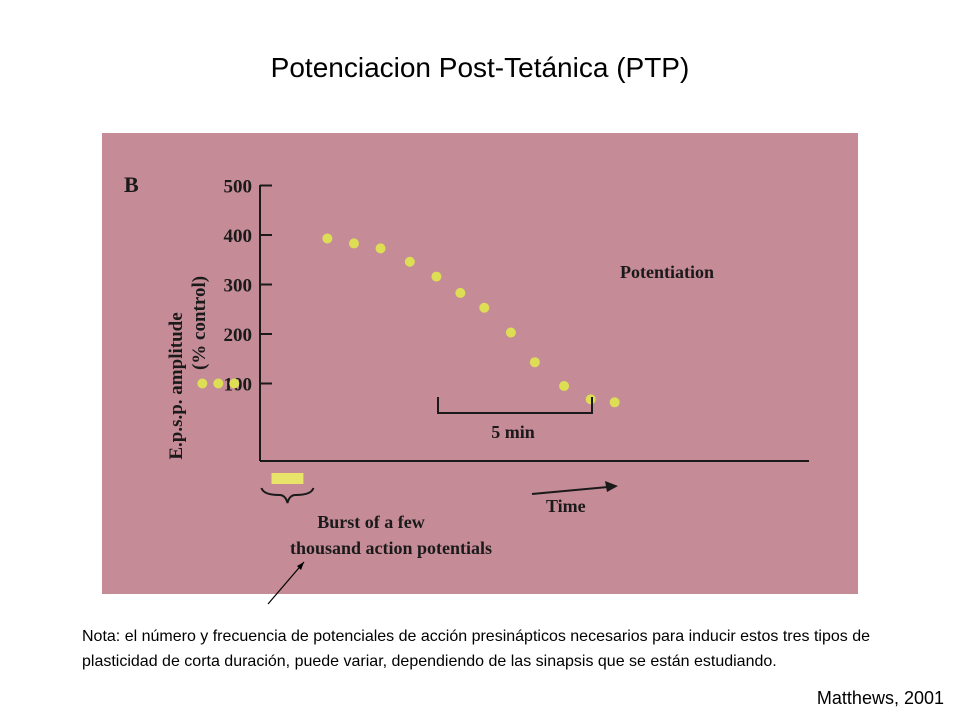 The image size is (960, 720). I want to click on y-axis-label-line1: E.p.s.p. amplitude, so click(176, 385).